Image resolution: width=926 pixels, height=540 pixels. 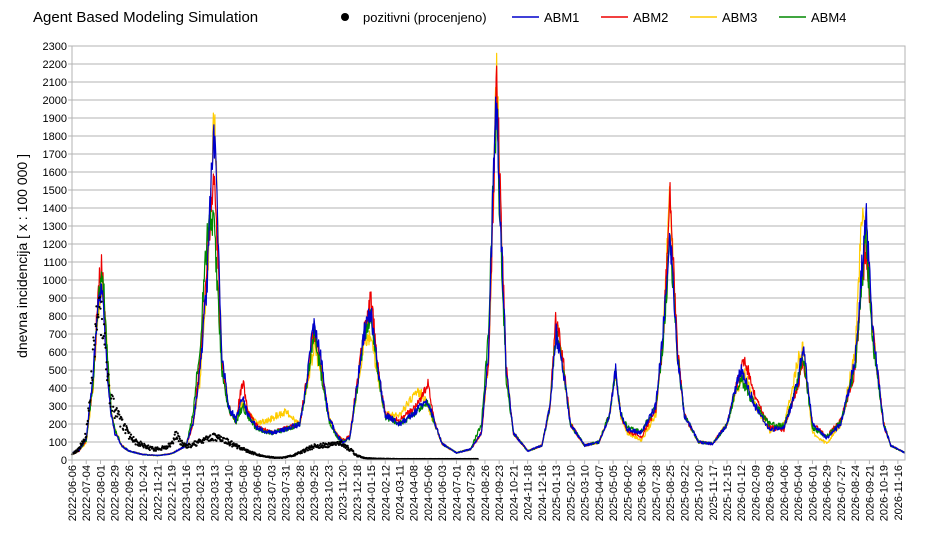 I want to click on x-tick-label: 2024-03-11, so click(x=401, y=492).